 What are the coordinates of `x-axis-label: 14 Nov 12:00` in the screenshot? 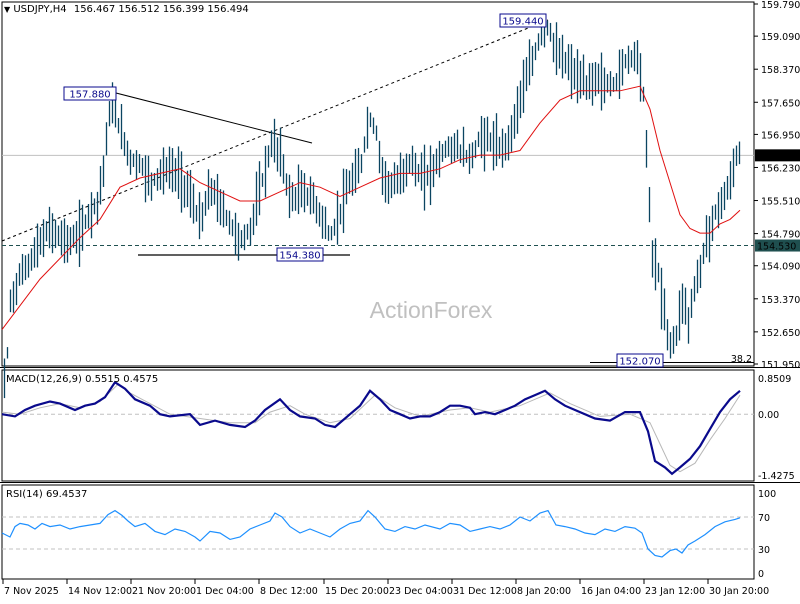 It's located at (100, 591).